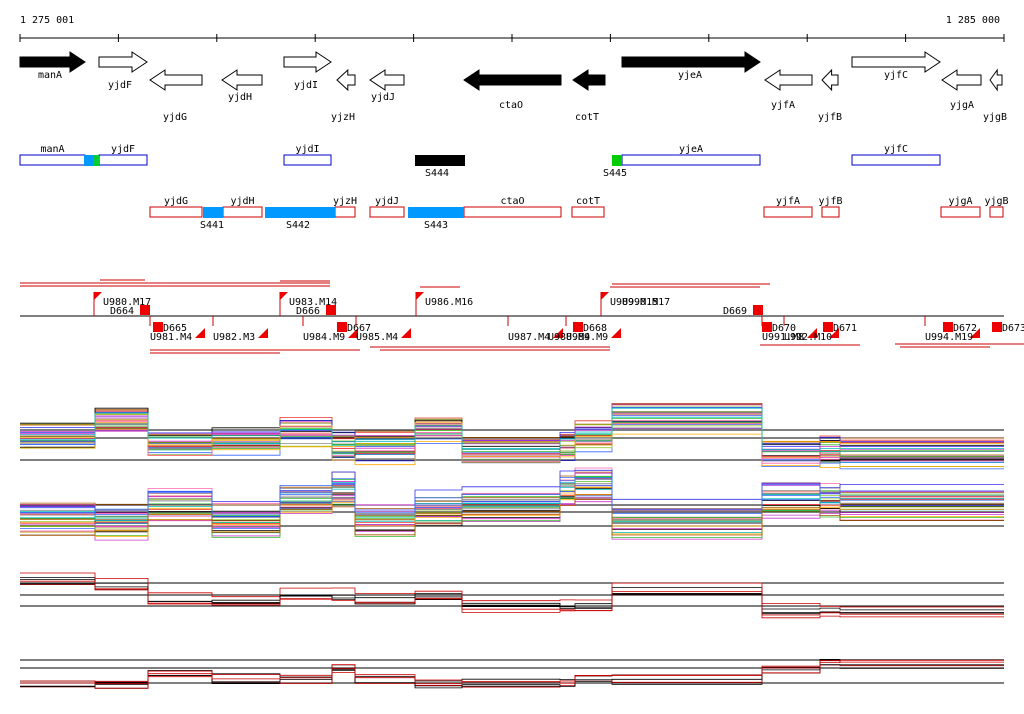 This screenshot has width=1024, height=714. Describe the element at coordinates (690, 75) in the screenshot. I see `gene-label: yjeA` at that location.